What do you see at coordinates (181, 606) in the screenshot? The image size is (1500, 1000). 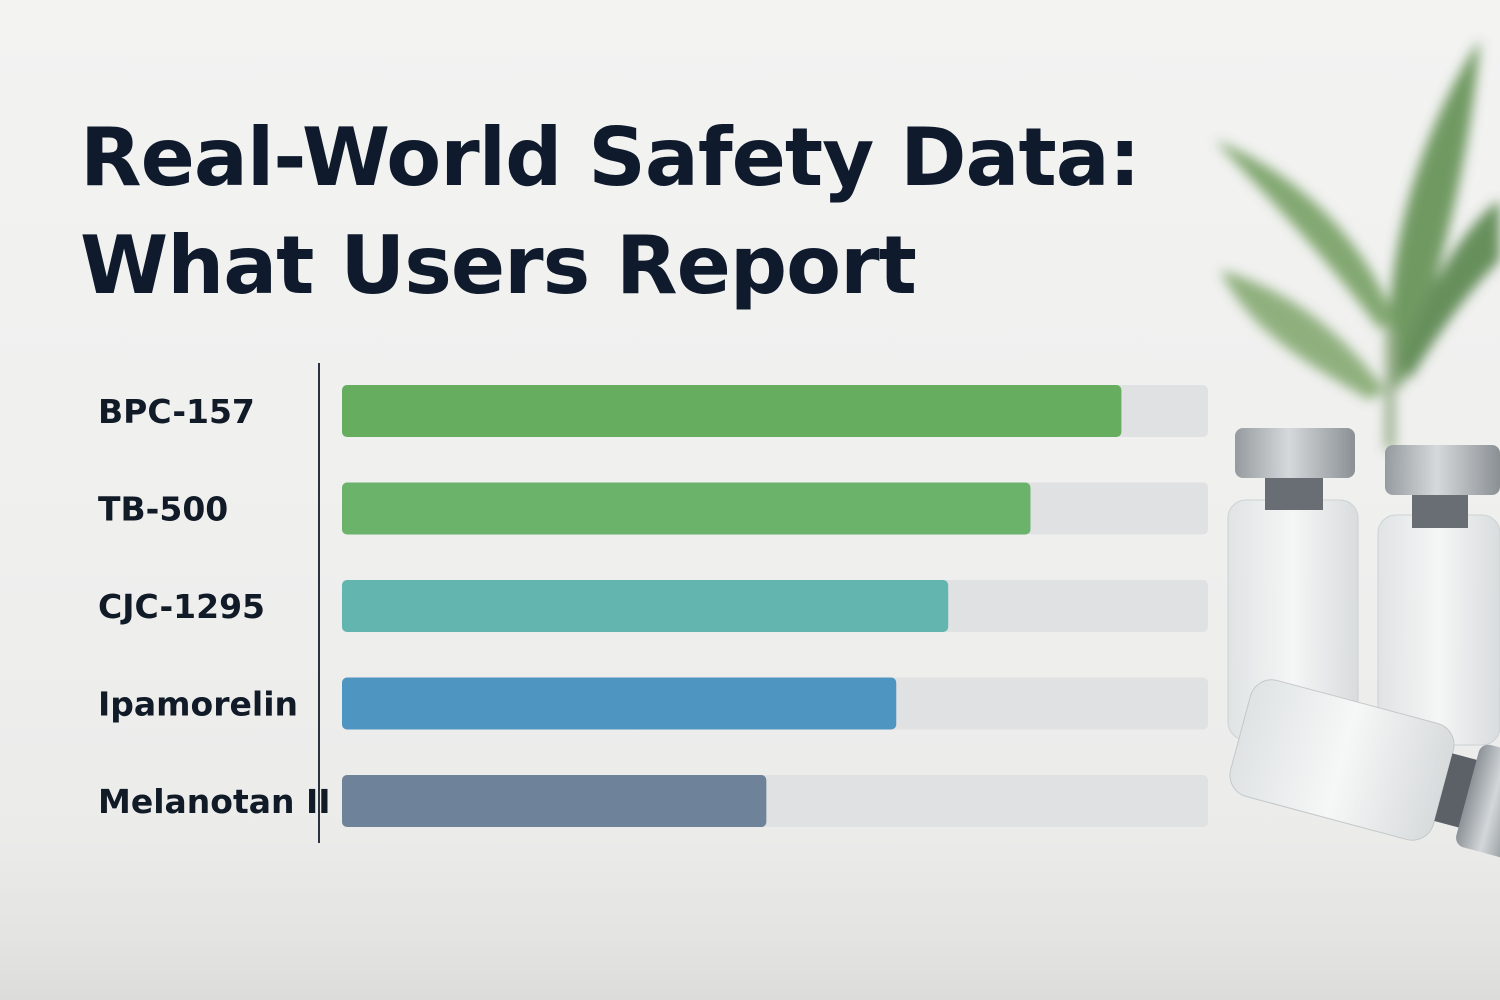 I see `category-label: CJC-1295` at bounding box center [181, 606].